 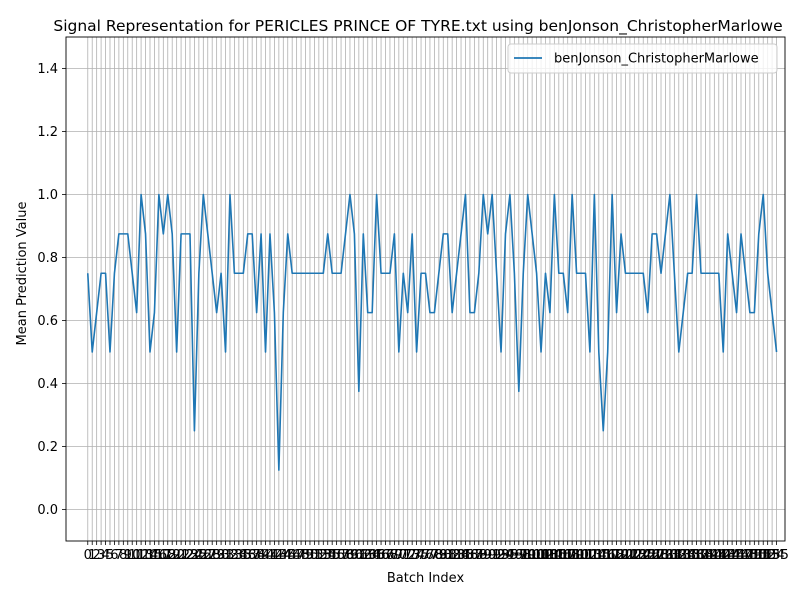 What do you see at coordinates (385, 555) in the screenshot?
I see `x-tick-label: 67` at bounding box center [385, 555].